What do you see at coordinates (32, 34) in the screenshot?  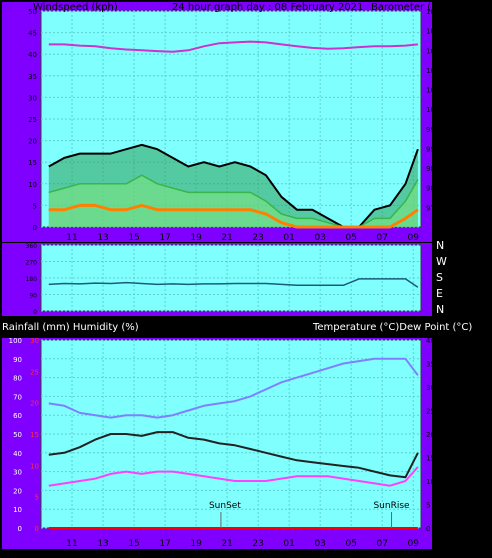 I see `windspeed-tick-label: 45` at bounding box center [32, 34].